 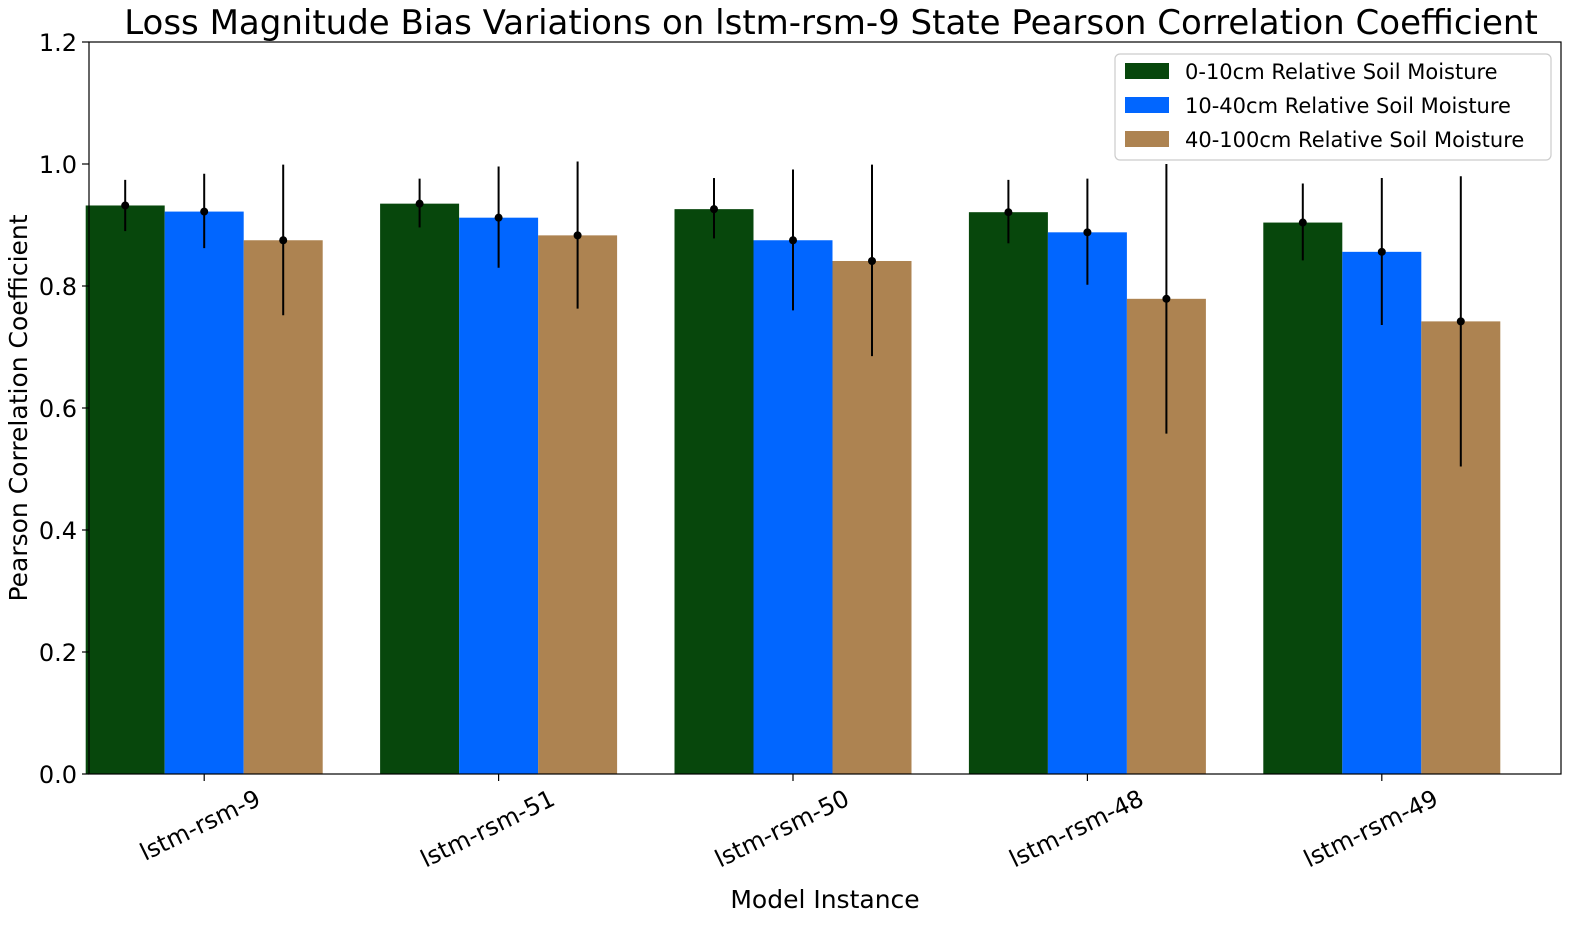 I want to click on legend-label-1: 0-10cm Relative Soil Moisture, so click(x=1341, y=72).